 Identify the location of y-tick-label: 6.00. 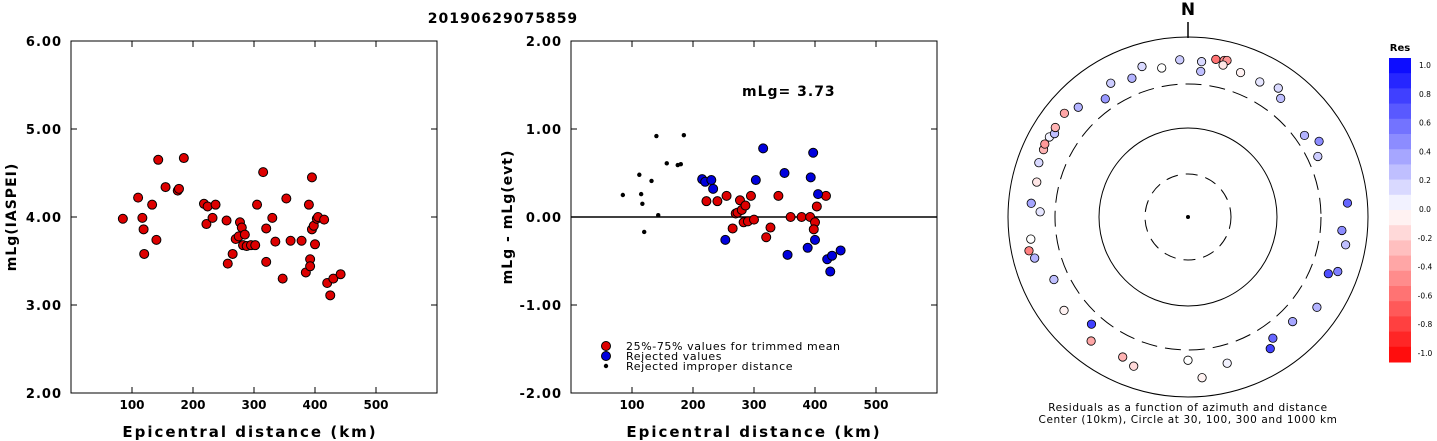
(44, 42).